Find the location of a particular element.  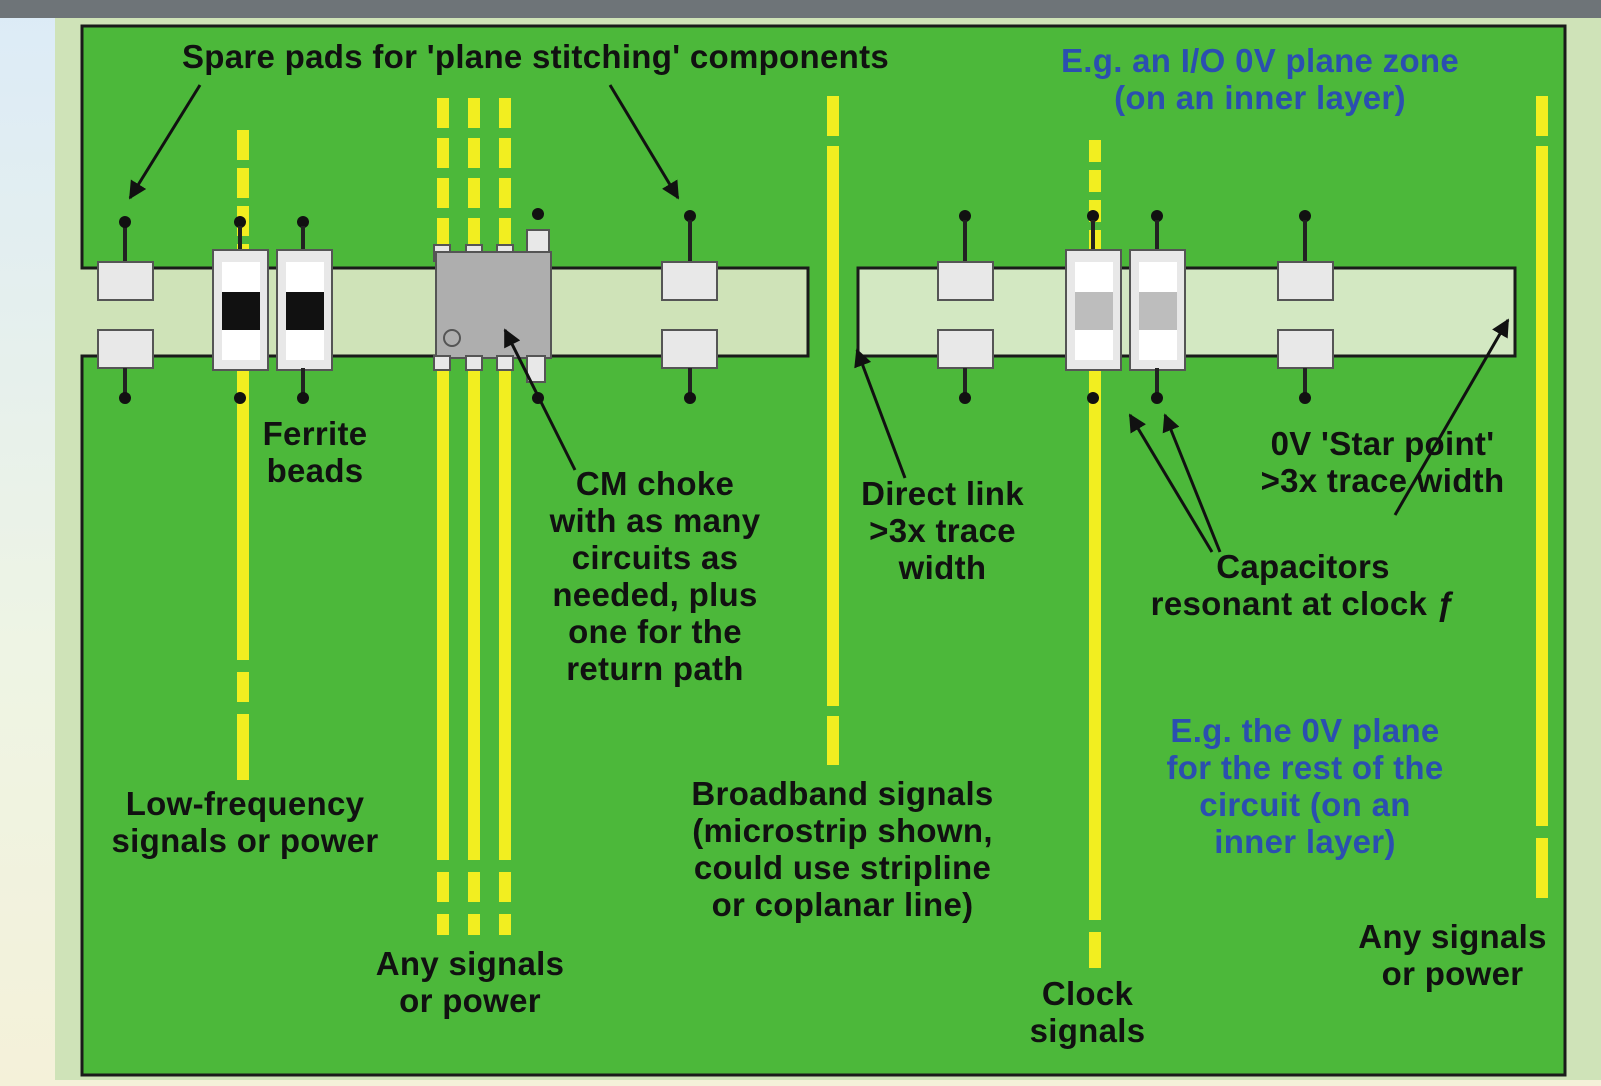

label-direct-link: Direct link >3x trace width is located at coordinates (942, 530).